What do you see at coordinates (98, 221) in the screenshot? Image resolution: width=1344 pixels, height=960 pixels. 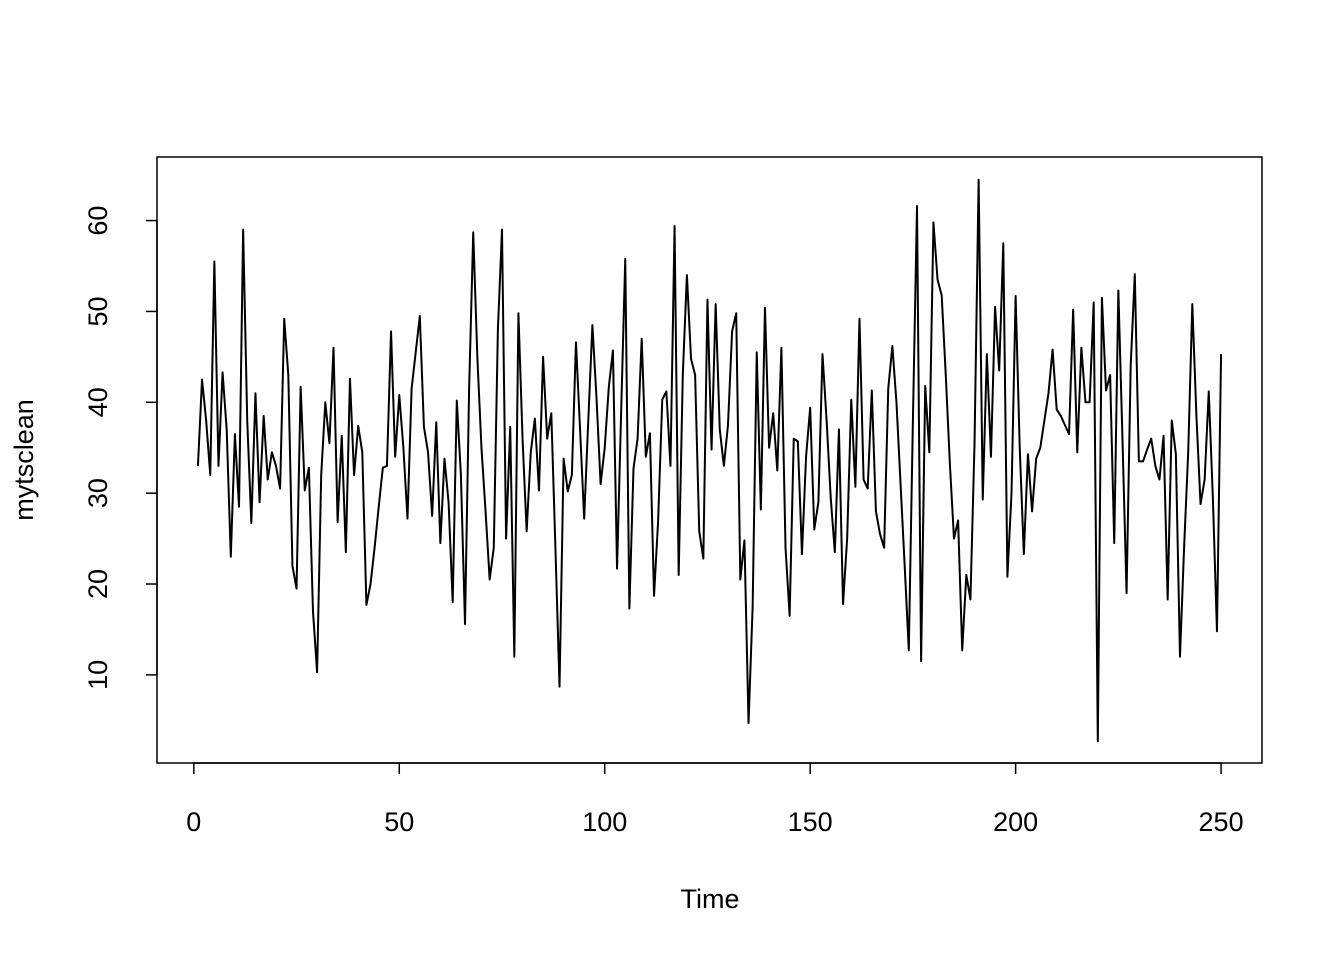 I see `y-tick-label: 60` at bounding box center [98, 221].